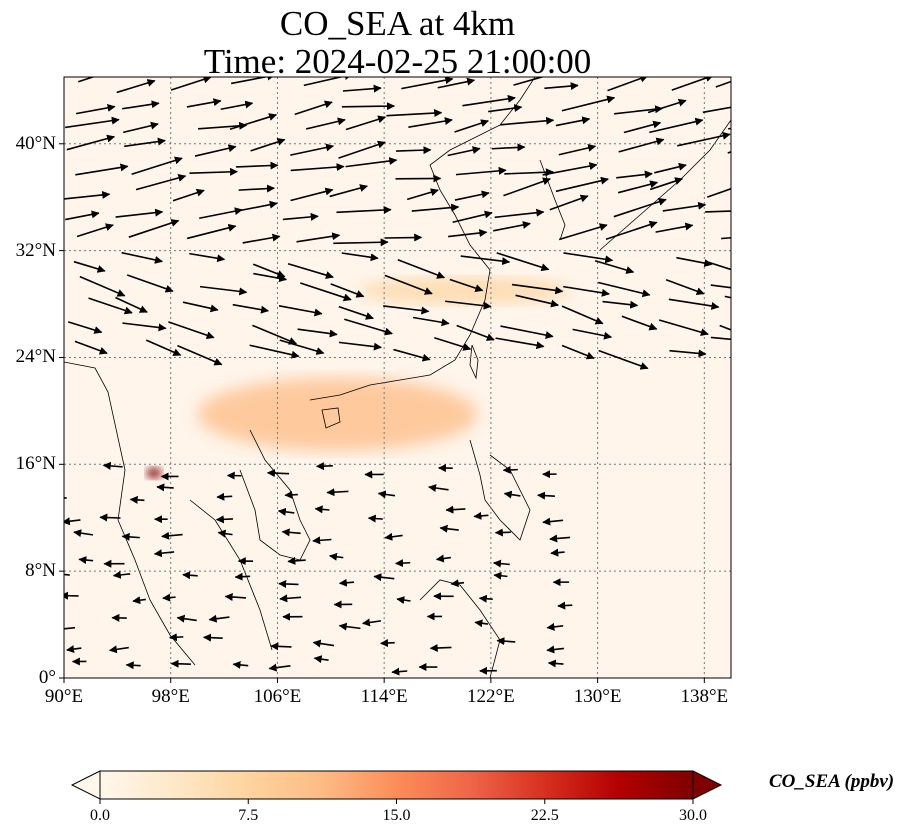  I want to click on colorbar-tick-label: 30.0, so click(693, 815).